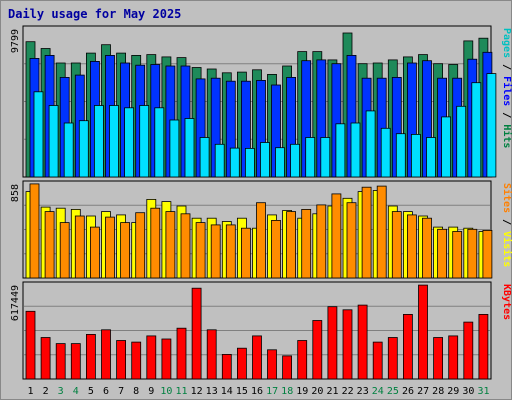 This screenshot has height=401, width=512. What do you see at coordinates (408, 391) in the screenshot?
I see `day-label-26: 26` at bounding box center [408, 391].